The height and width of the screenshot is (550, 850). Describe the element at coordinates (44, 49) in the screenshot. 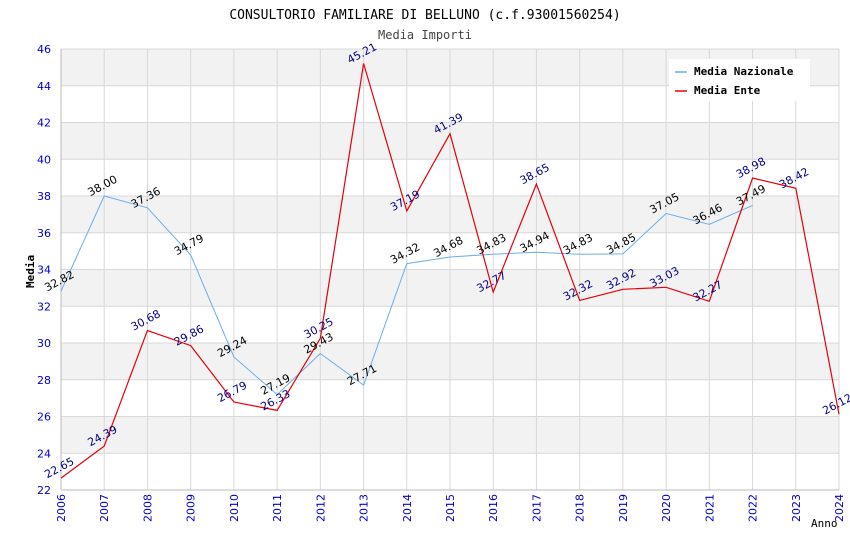

I see `y-tick-label: 46` at that location.